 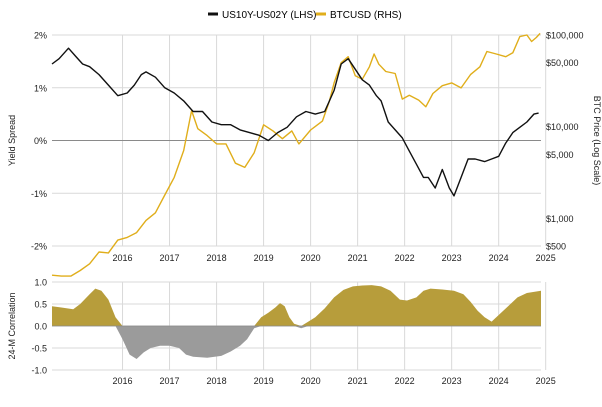 What do you see at coordinates (269, 15) in the screenshot?
I see `legend-label-spread: US10Y-US02Y (LHS)` at bounding box center [269, 15].